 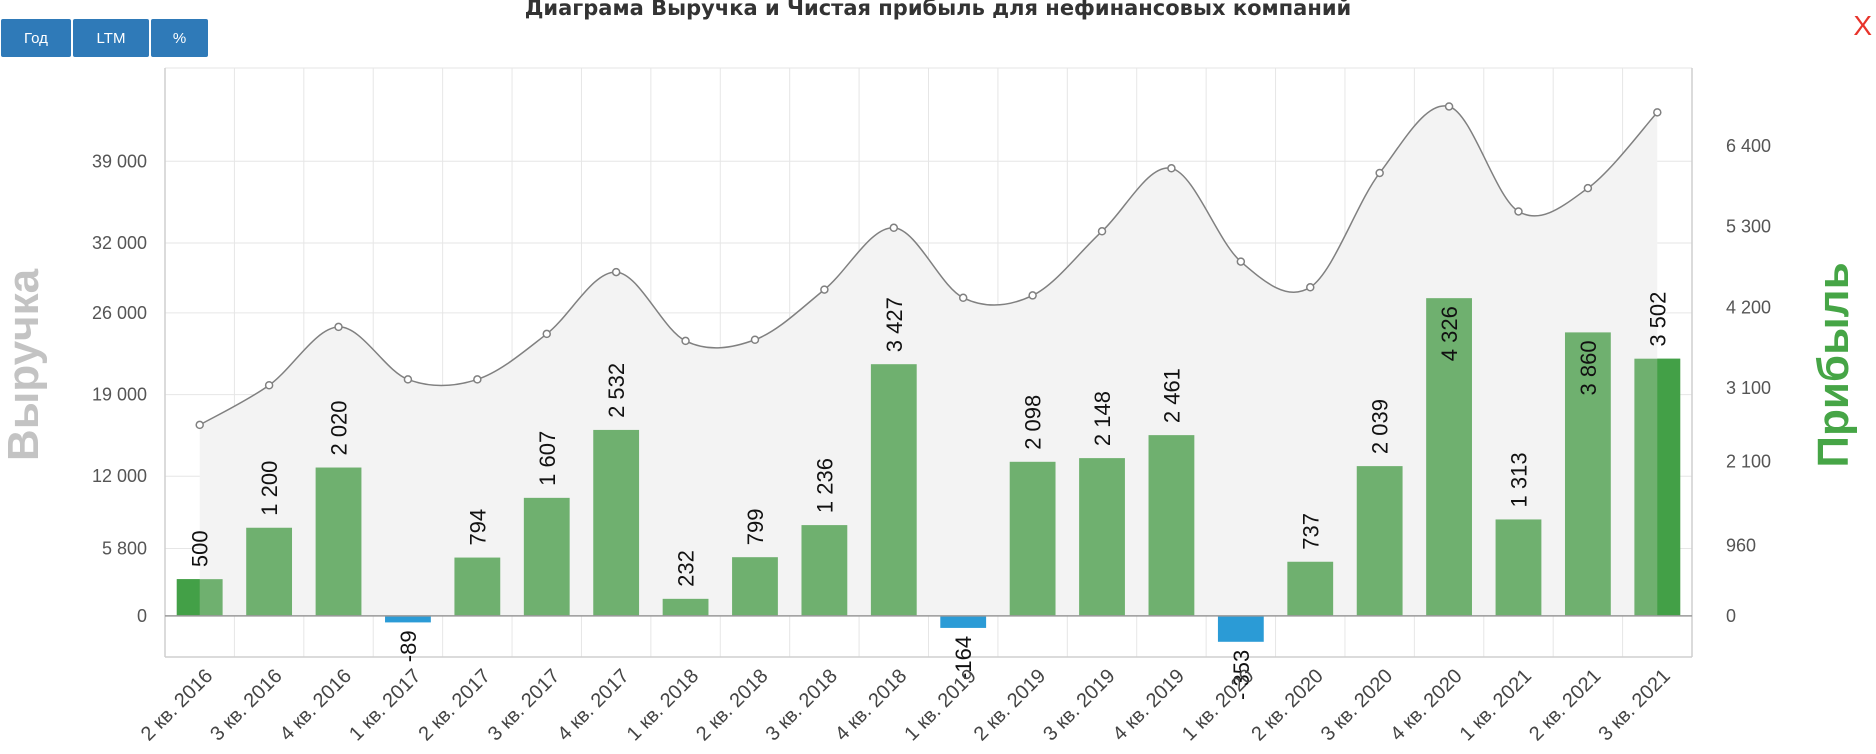 What do you see at coordinates (1426, 705) in the screenshot?
I see `x-tick-label: 4 кв. 2020` at bounding box center [1426, 705].